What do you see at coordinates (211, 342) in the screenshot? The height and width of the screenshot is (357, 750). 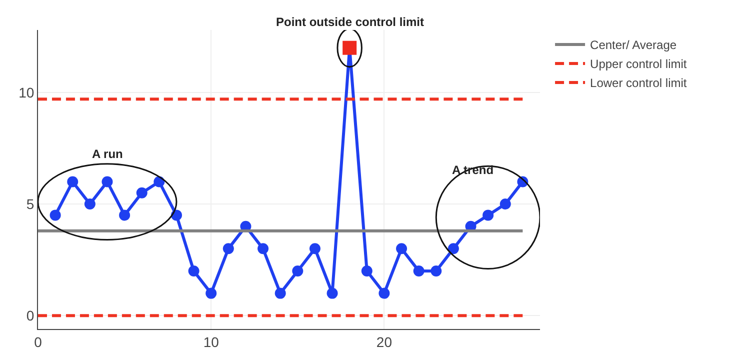 I see `x-tick-label: 10` at bounding box center [211, 342].